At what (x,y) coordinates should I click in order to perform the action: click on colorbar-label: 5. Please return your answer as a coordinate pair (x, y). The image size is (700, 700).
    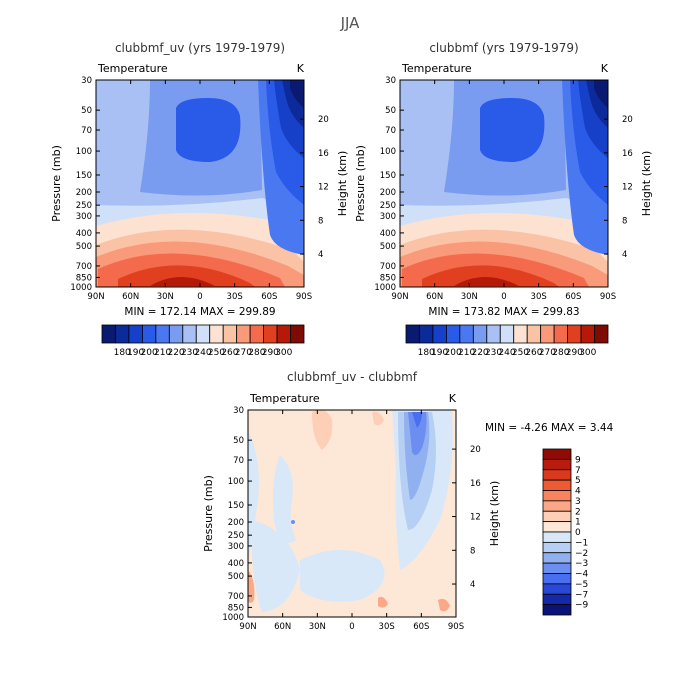
    Looking at the image, I should click on (578, 481).